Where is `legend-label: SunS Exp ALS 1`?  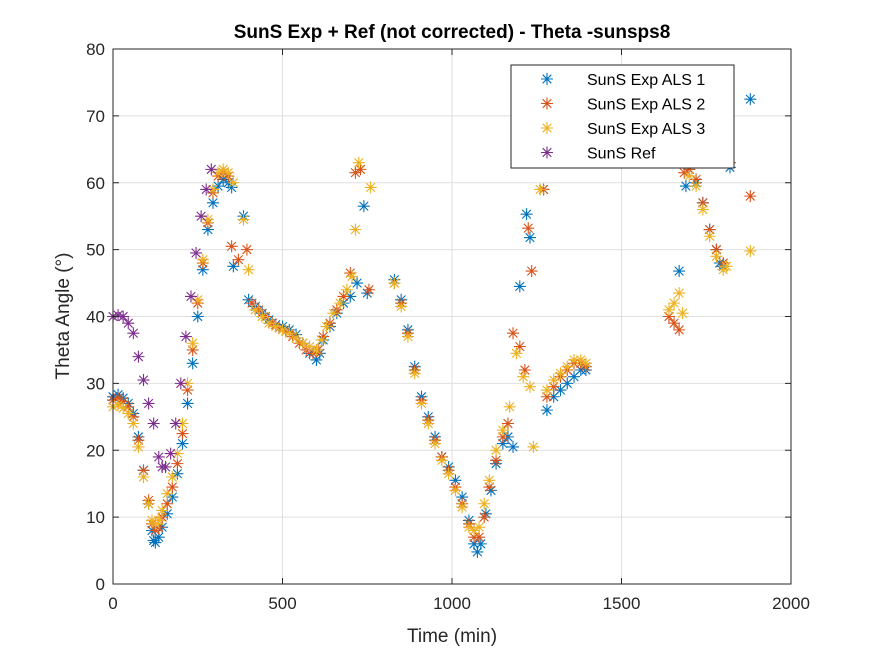
legend-label: SunS Exp ALS 1 is located at coordinates (646, 80).